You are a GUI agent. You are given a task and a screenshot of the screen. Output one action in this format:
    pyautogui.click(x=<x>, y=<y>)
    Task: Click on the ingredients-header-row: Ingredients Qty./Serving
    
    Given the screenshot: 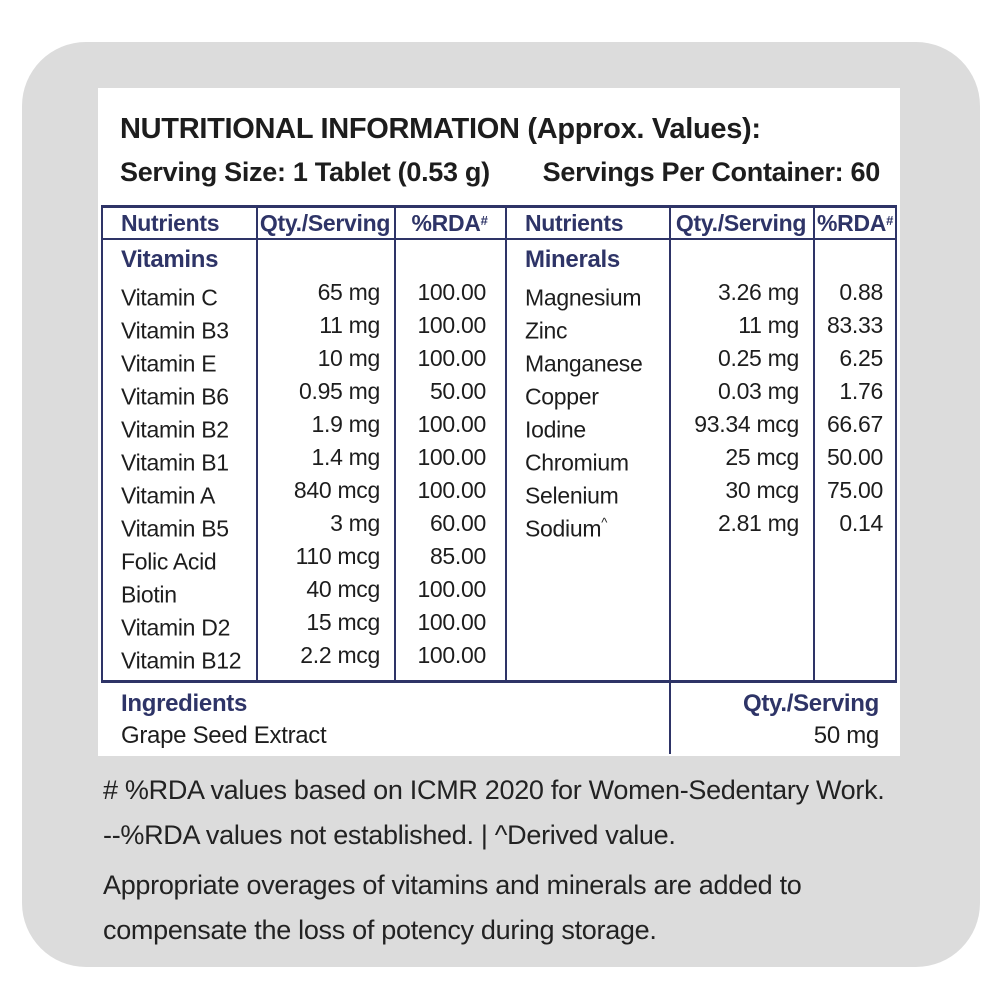 What is the action you would take?
    pyautogui.click(x=499, y=701)
    